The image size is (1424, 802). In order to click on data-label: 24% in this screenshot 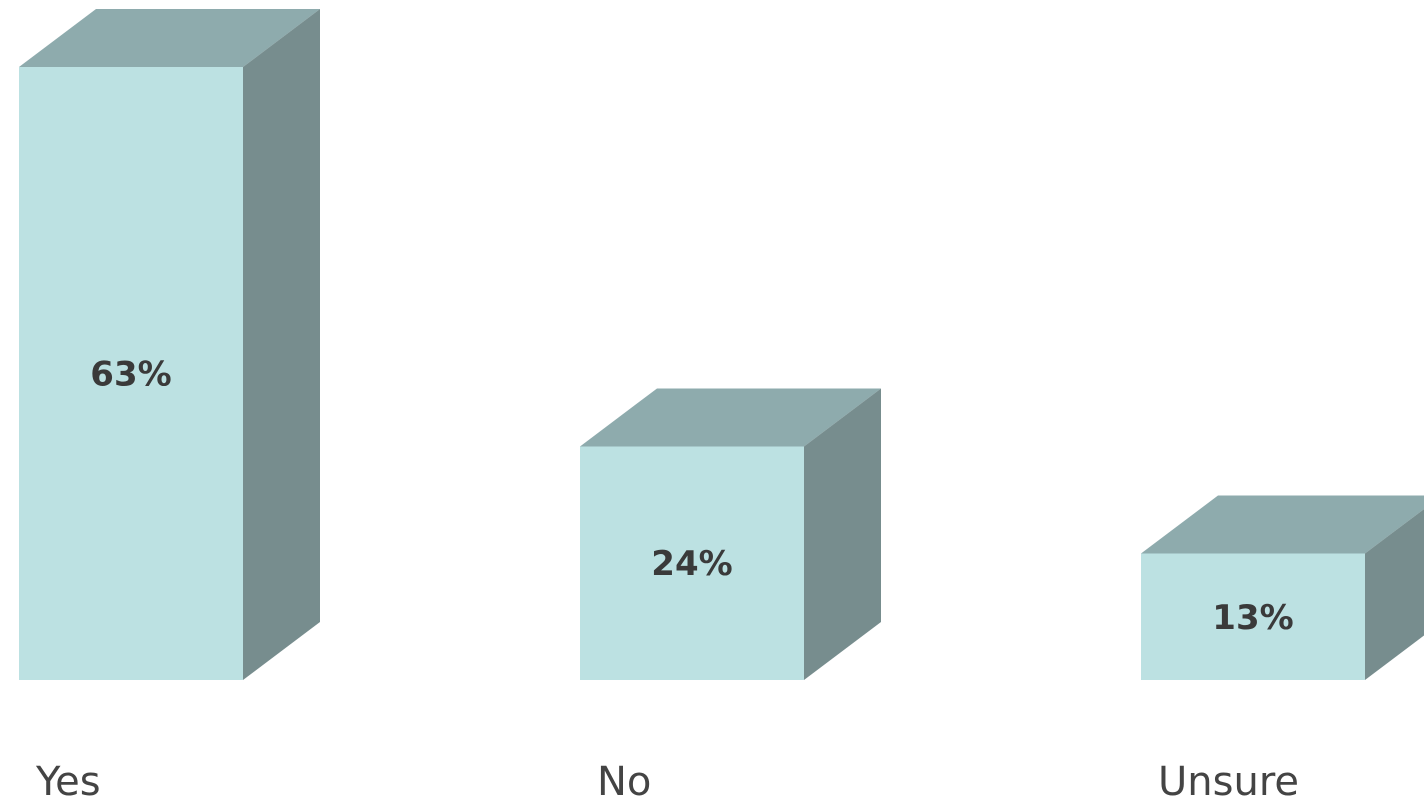, I will do `click(691, 564)`.